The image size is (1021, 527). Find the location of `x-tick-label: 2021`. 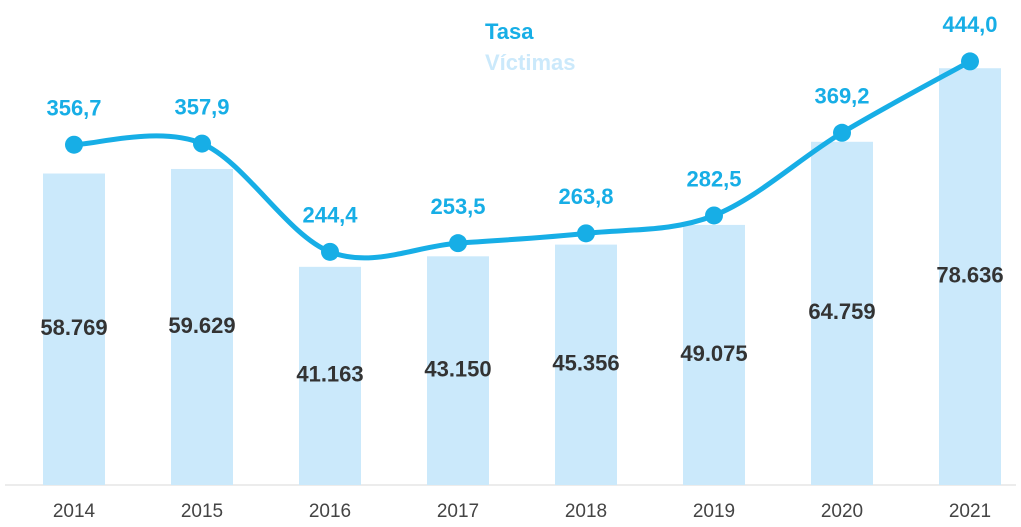

x-tick-label: 2021 is located at coordinates (970, 511).